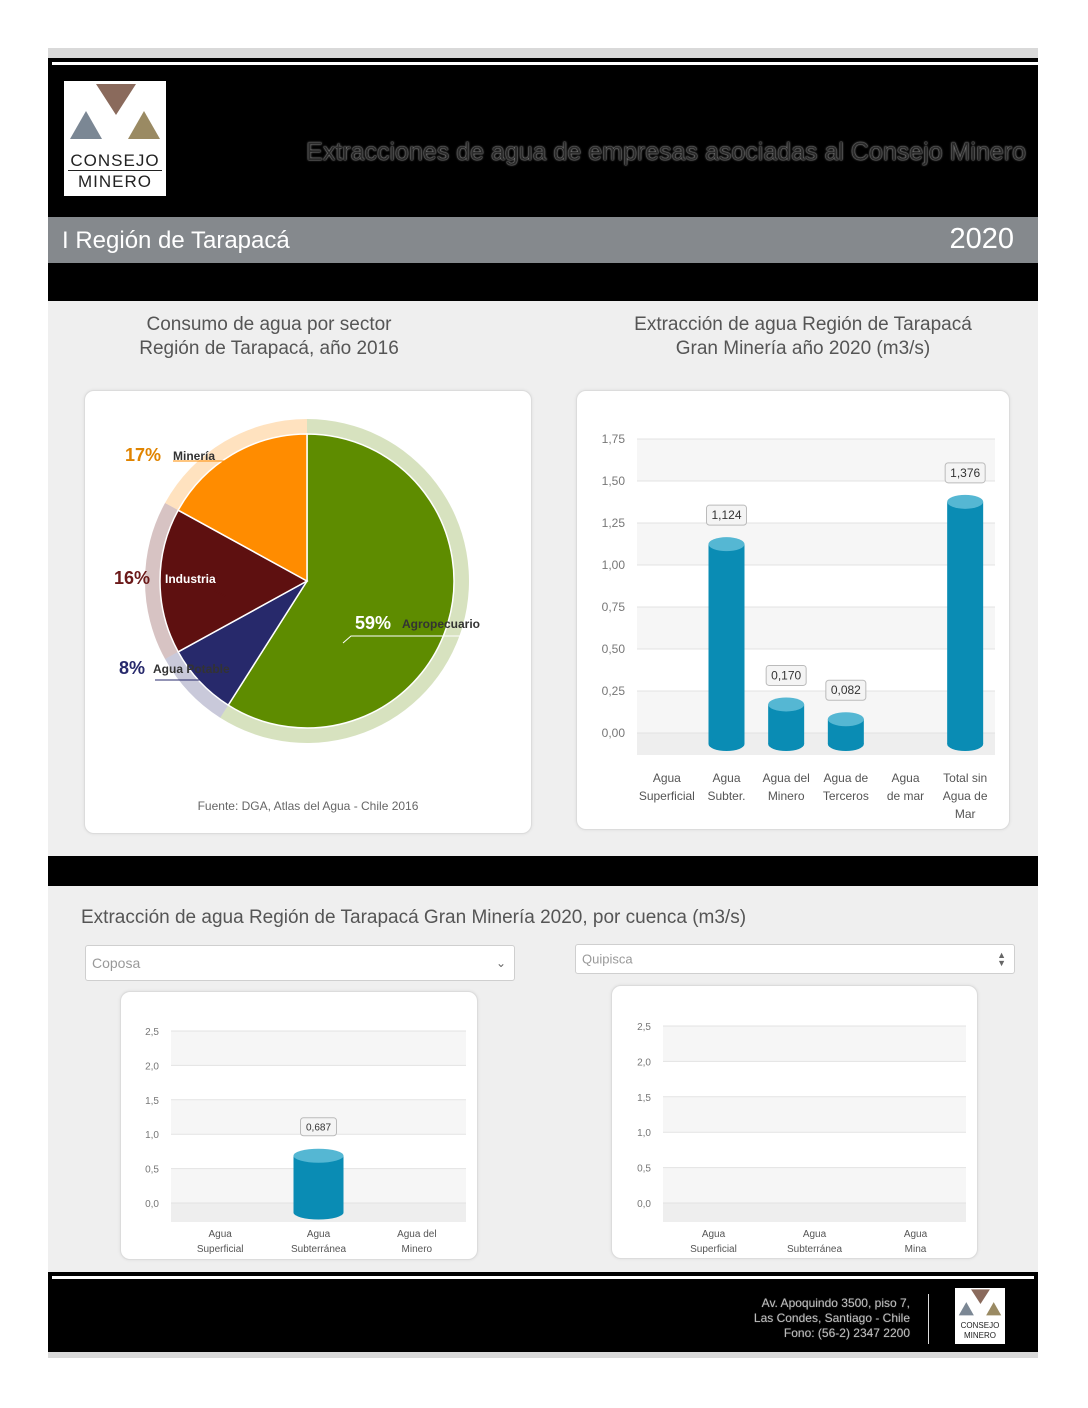  Describe the element at coordinates (614, 607) in the screenshot. I see `y-tick-label: 0,75` at that location.